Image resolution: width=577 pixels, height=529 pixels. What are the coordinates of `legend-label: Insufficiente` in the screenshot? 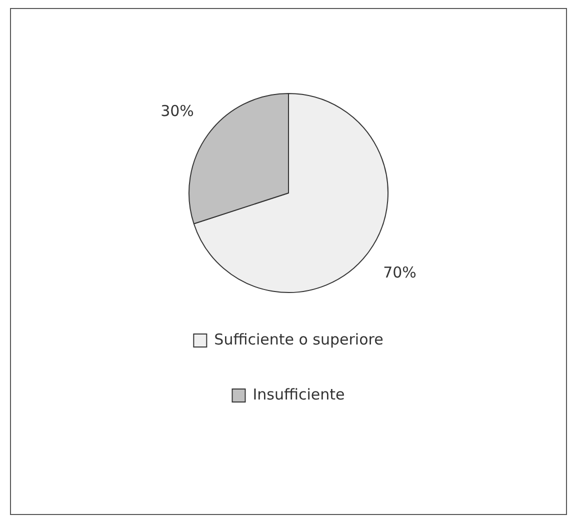 It's located at (298, 394).